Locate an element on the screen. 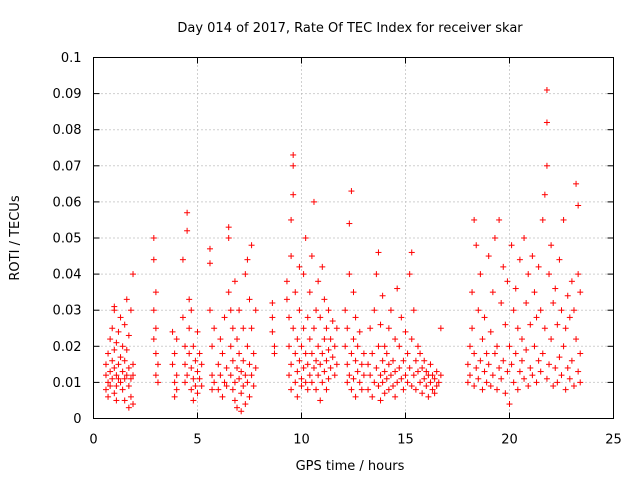  y-tick-label: 0.09 is located at coordinates (67, 94).